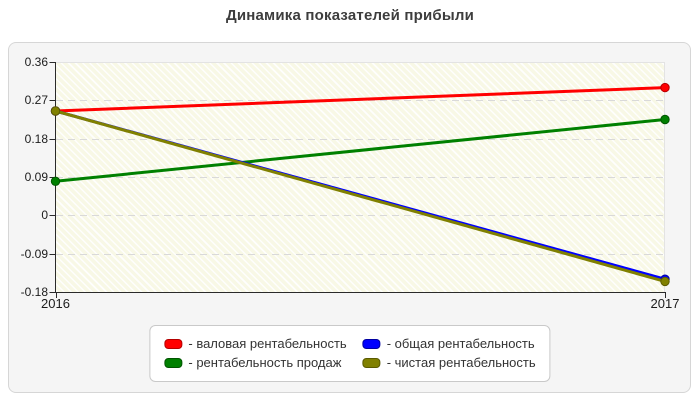  What do you see at coordinates (36, 177) in the screenshot?
I see `y-tick-label: 0.09` at bounding box center [36, 177].